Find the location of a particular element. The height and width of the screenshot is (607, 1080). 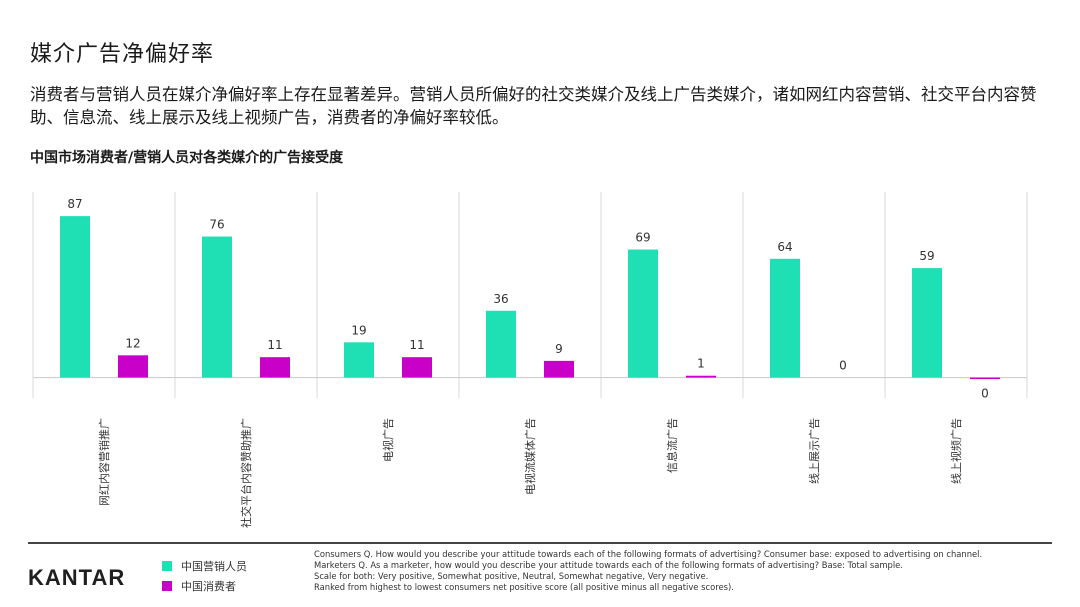

kantar-logo: KANTAR is located at coordinates (77, 577).